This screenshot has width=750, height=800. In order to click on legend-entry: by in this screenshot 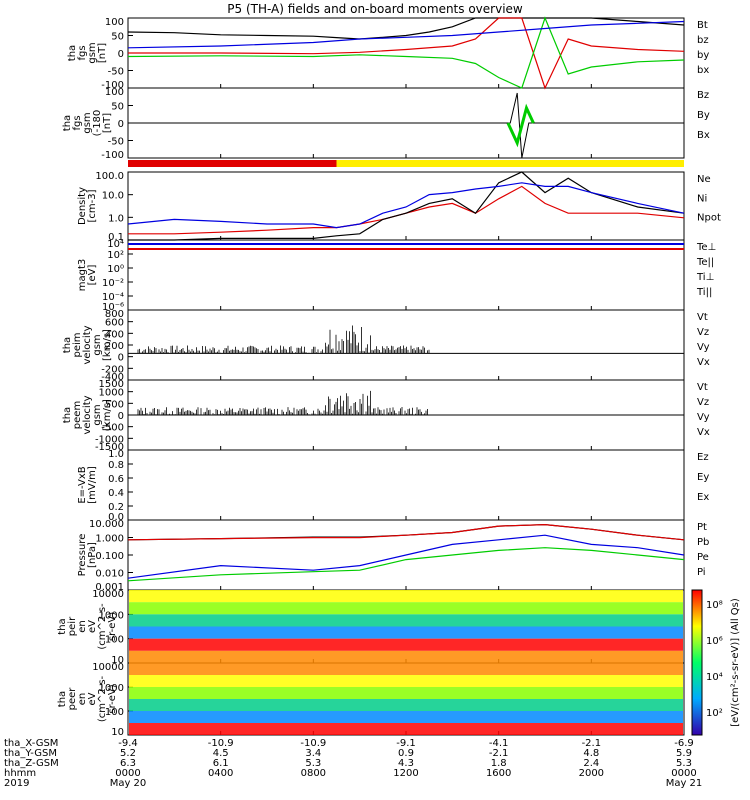, I will do `click(703, 55)`.